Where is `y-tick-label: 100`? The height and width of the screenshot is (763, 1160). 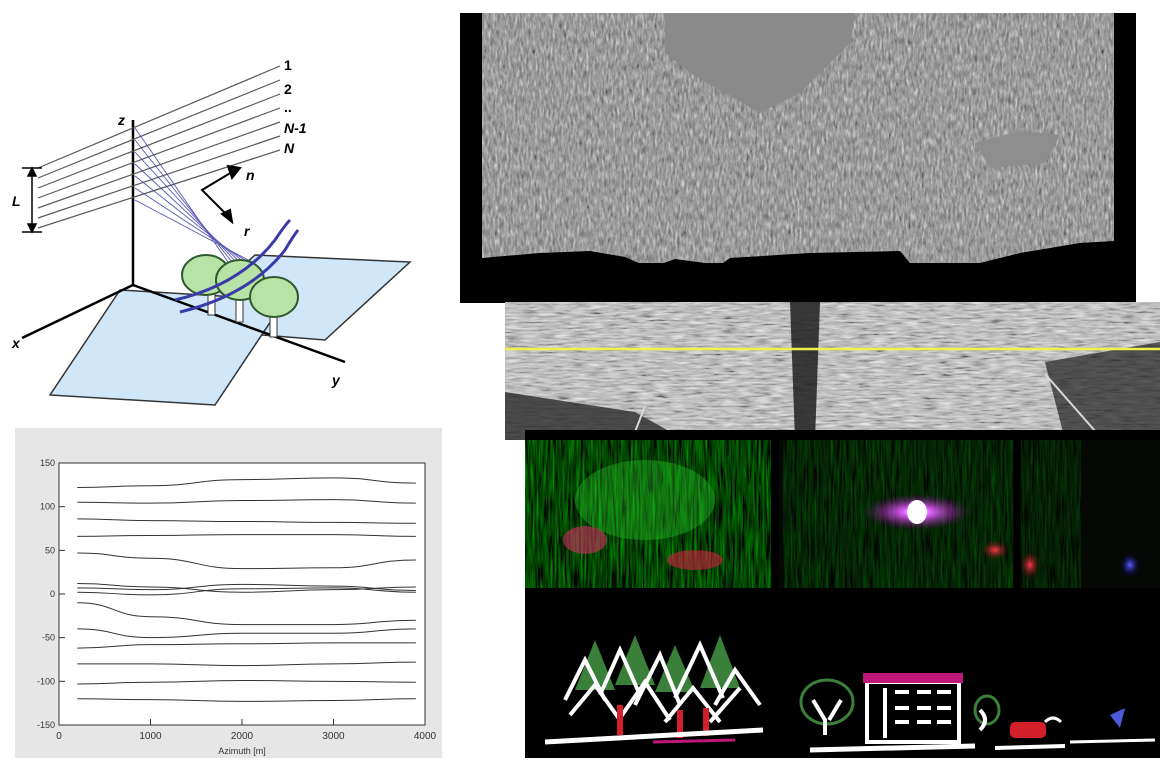
y-tick-label: 100 is located at coordinates (47, 507).